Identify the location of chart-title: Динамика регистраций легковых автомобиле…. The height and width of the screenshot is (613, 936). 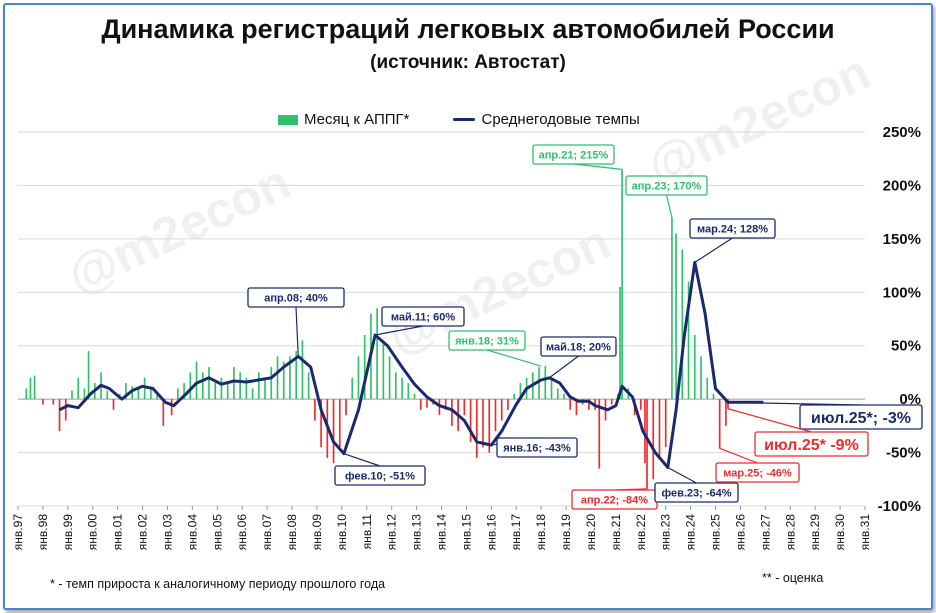
(468, 29).